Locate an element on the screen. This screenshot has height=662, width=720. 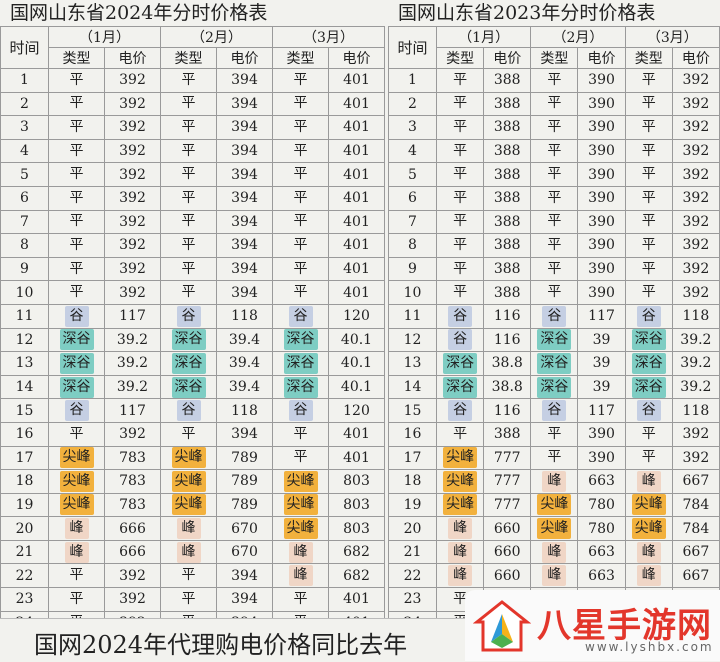
table-row: 2 平 388 平 390 平 392 is located at coordinates (554, 104).